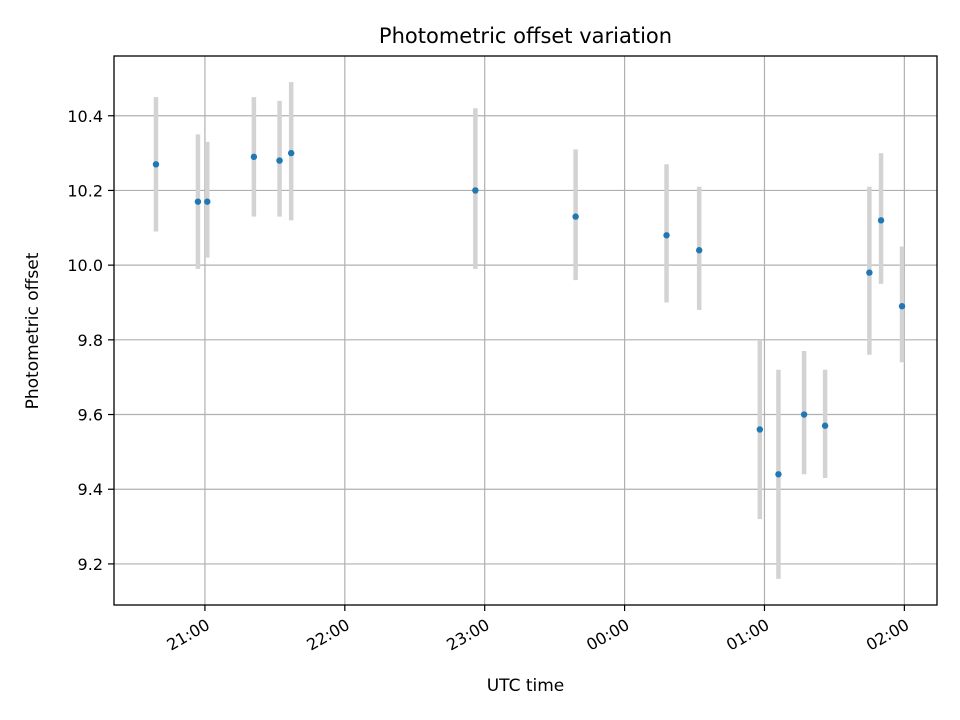  I want to click on x-axis-title: UTC time, so click(526, 686).